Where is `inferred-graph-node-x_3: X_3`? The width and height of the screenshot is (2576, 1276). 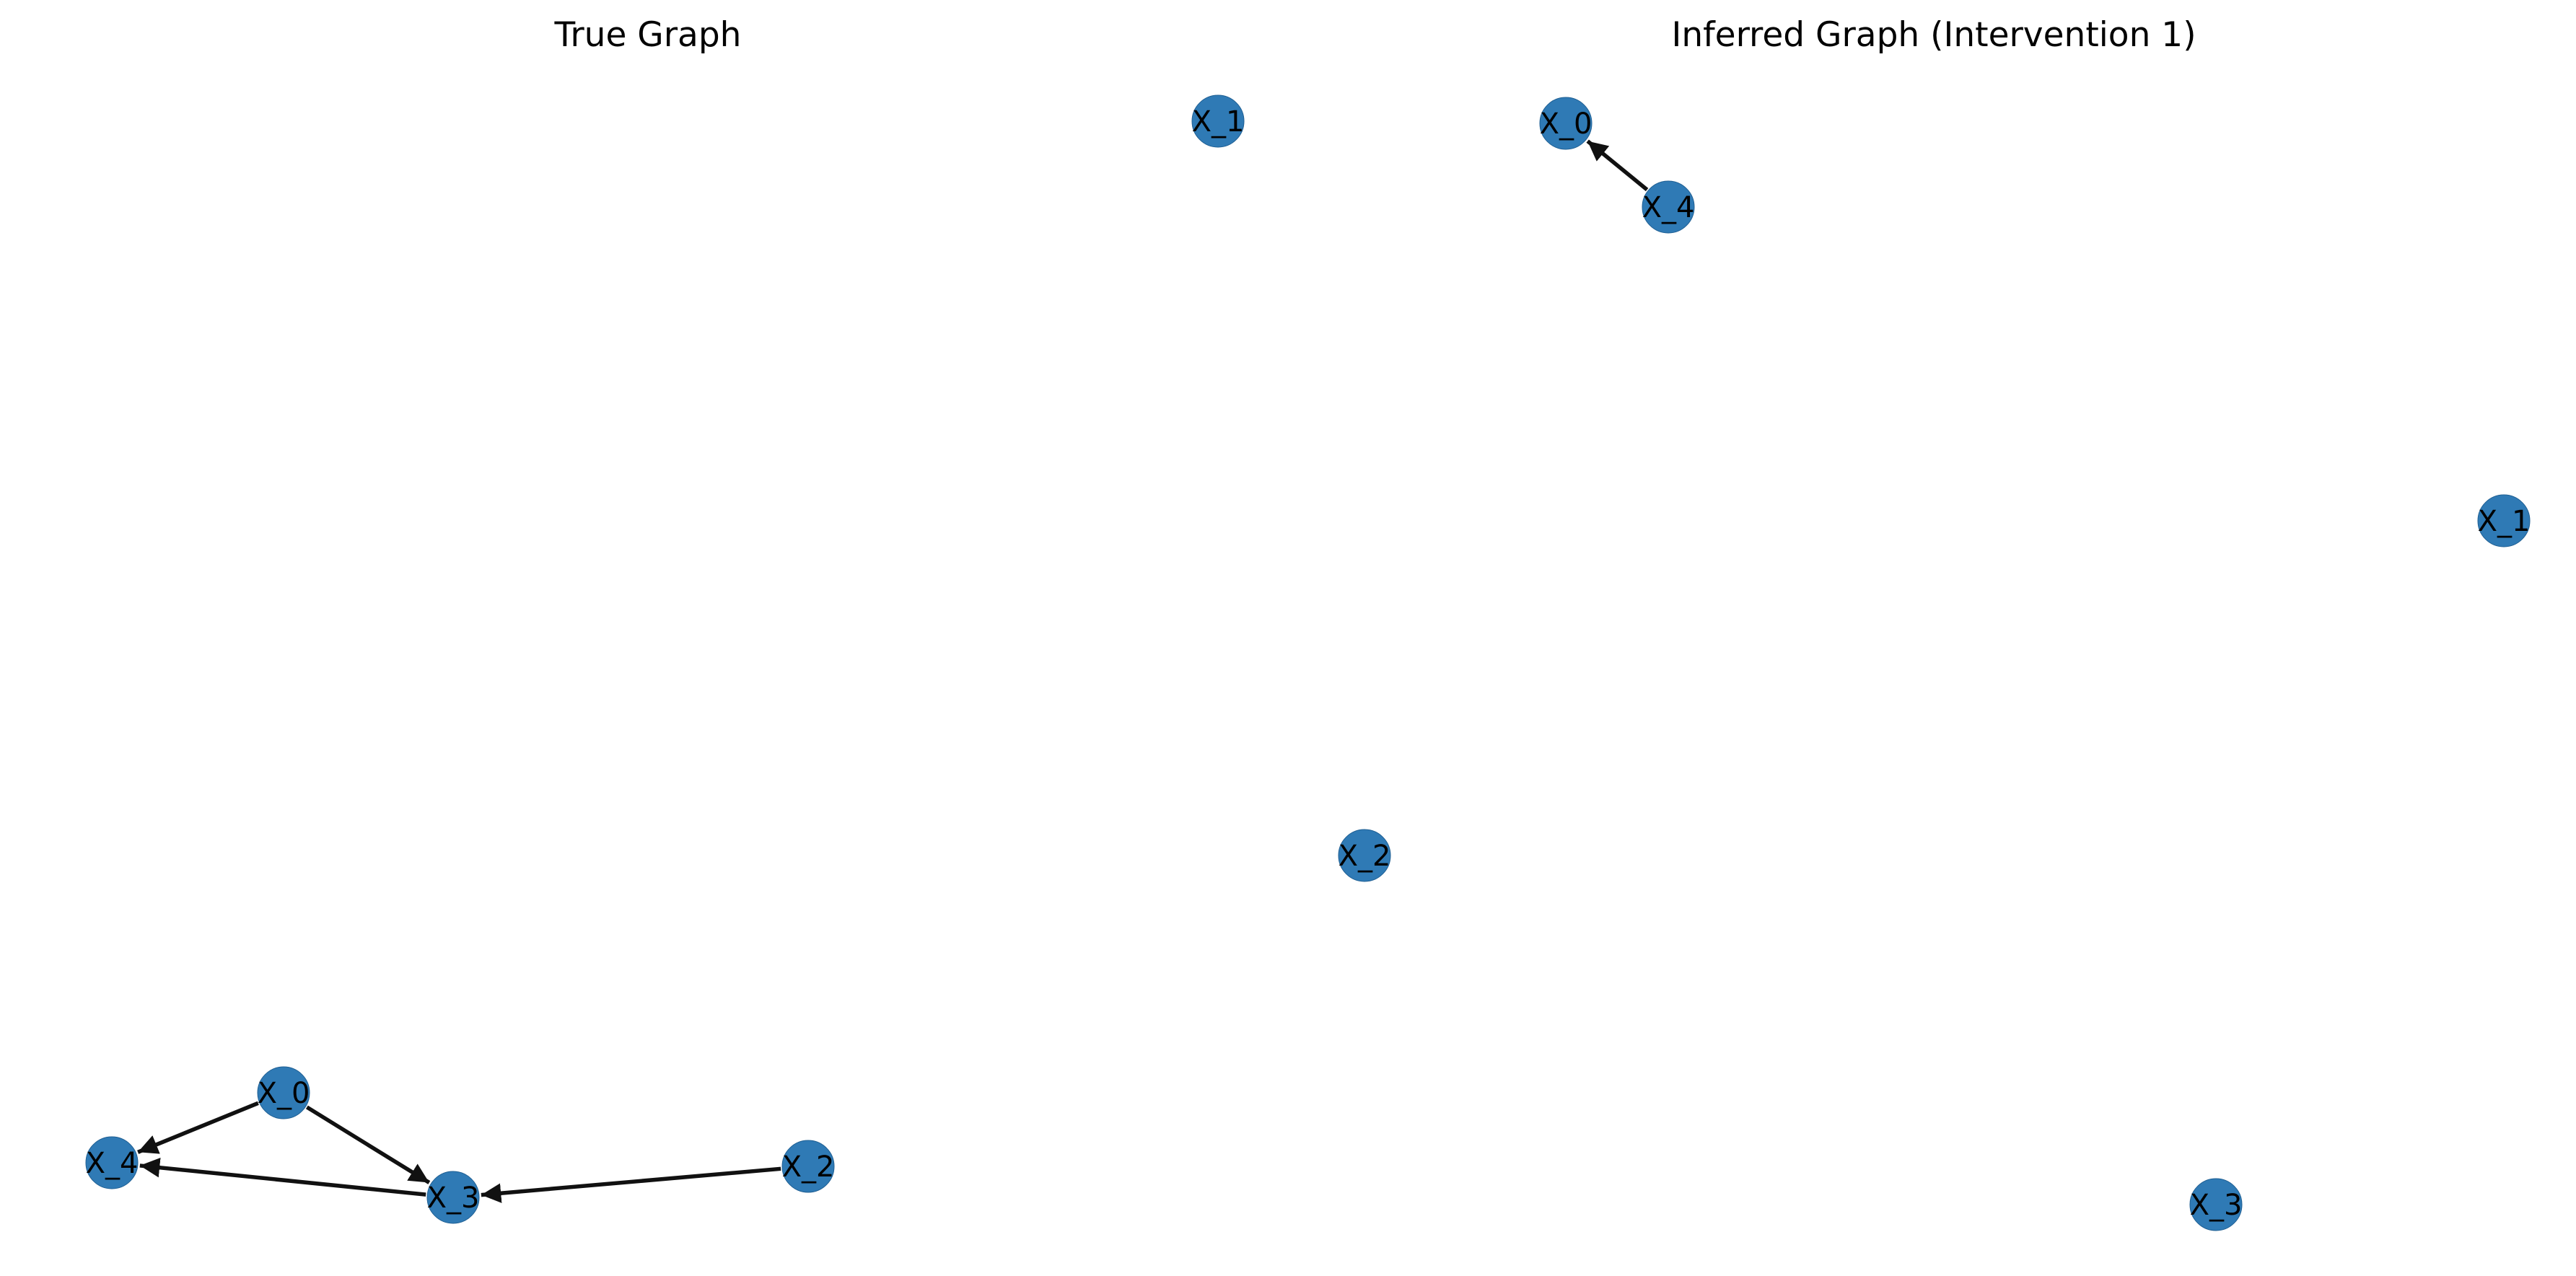 inferred-graph-node-x_3: X_3 is located at coordinates (2216, 1205).